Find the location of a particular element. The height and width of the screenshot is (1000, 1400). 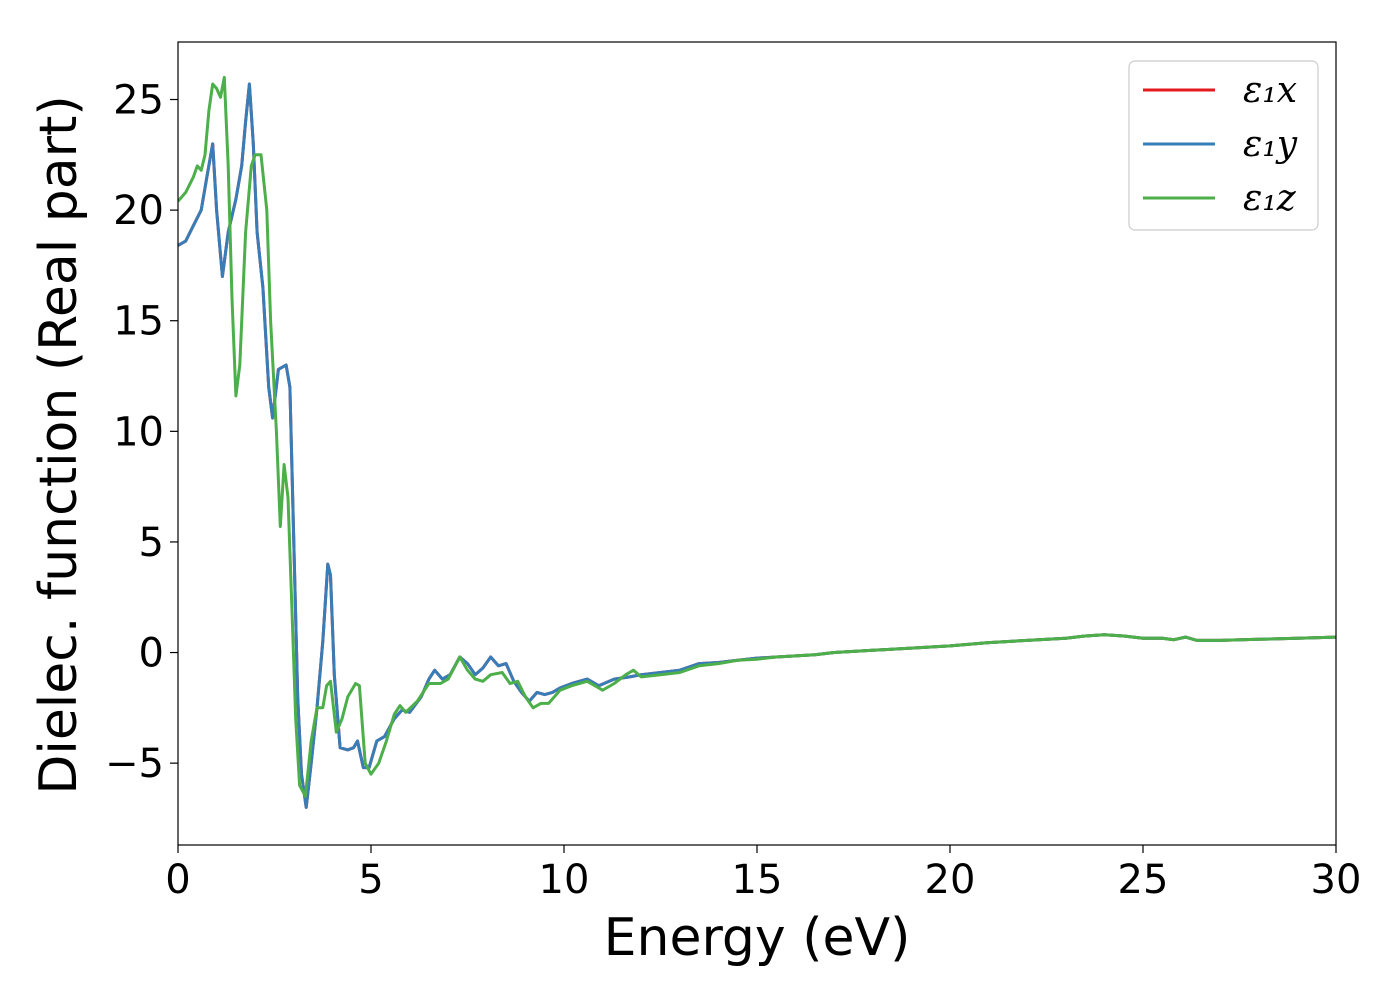

x-tick-label: 30 is located at coordinates (1336, 880).